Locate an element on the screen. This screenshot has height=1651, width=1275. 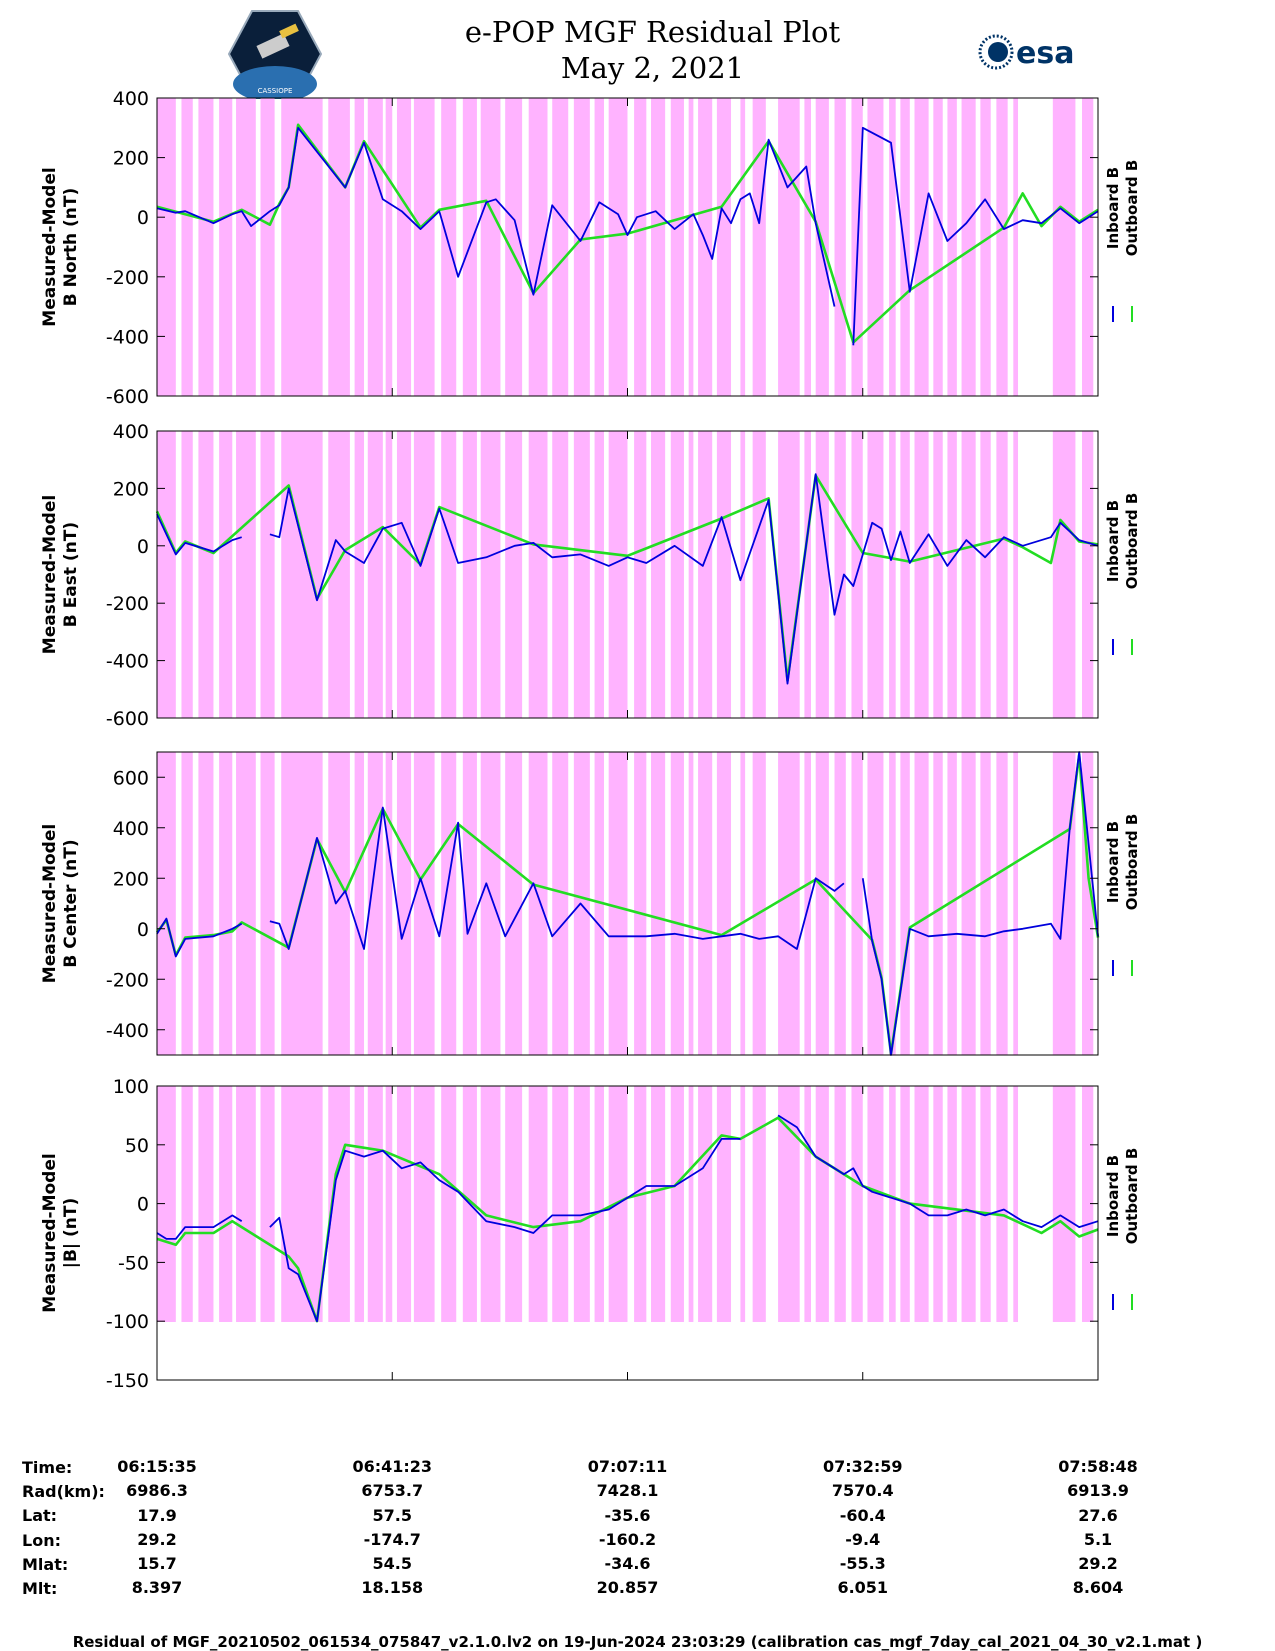
info-value: -55.3 is located at coordinates (862, 1564).